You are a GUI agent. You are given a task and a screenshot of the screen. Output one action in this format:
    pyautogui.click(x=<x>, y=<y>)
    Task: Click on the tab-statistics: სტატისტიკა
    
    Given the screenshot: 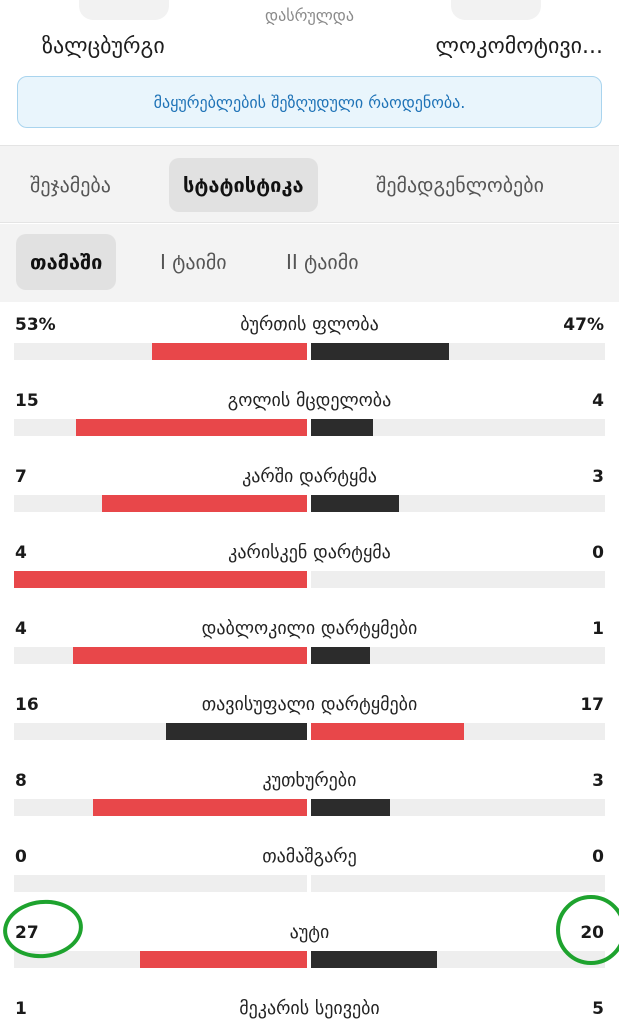 What is the action you would take?
    pyautogui.click(x=243, y=185)
    